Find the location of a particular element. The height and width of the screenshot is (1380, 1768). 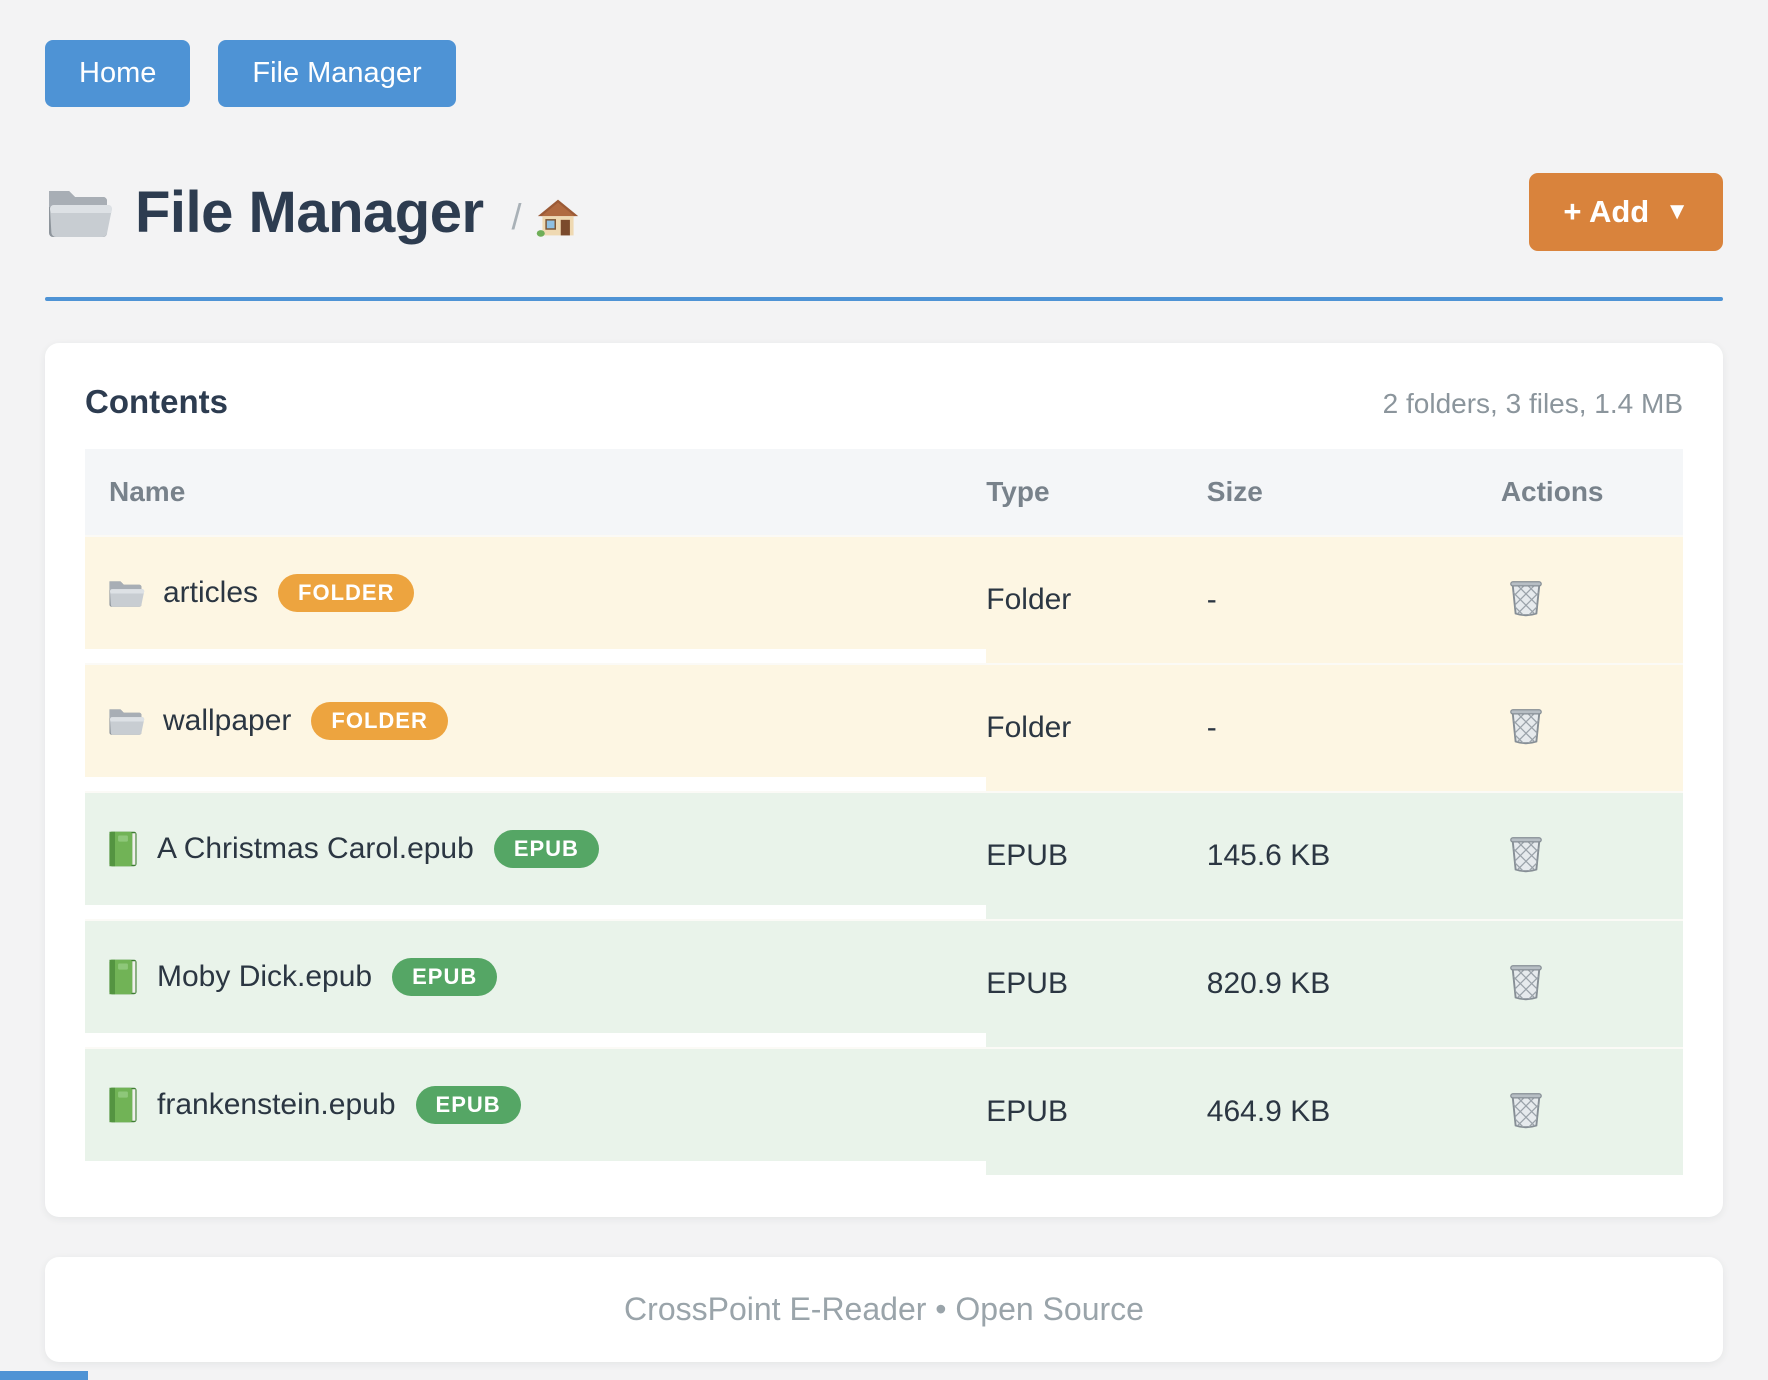

file-name: wallpaper is located at coordinates (227, 720).